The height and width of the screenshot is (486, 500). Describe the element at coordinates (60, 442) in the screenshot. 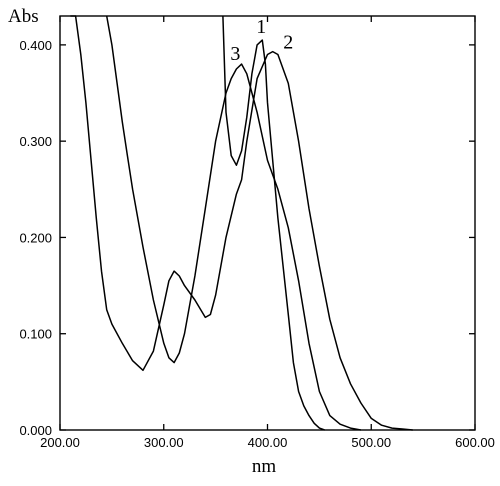

I see `x-tick-label: 200.00` at that location.